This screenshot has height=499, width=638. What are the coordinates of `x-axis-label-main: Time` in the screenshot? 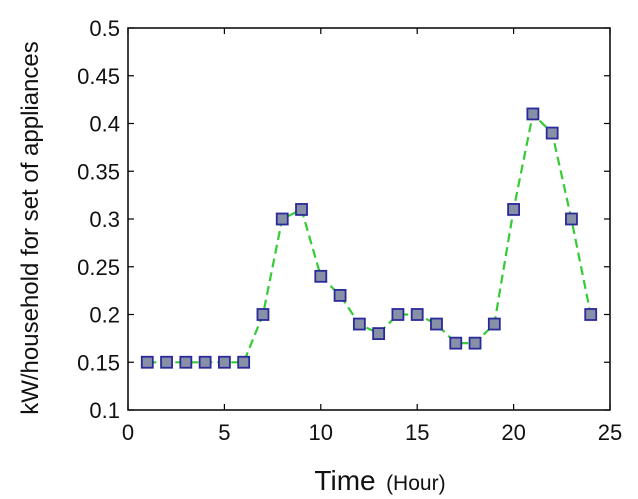 It's located at (344, 480).